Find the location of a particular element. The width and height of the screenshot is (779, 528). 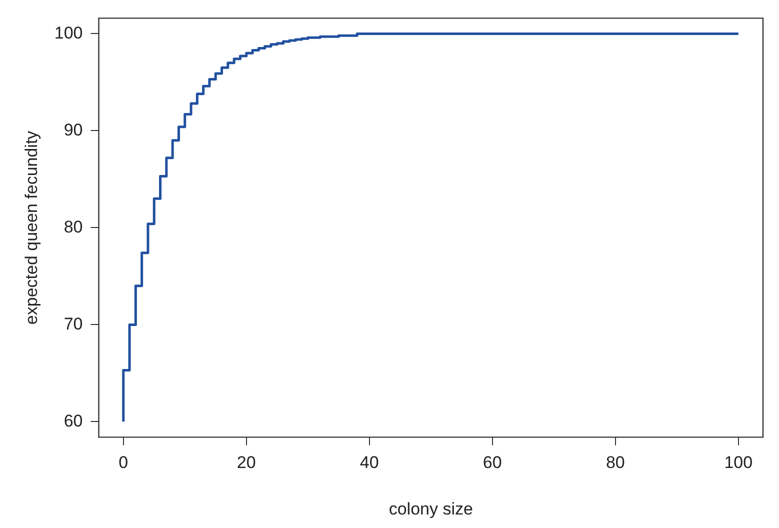

y-tick-label: 70 is located at coordinates (73, 324).